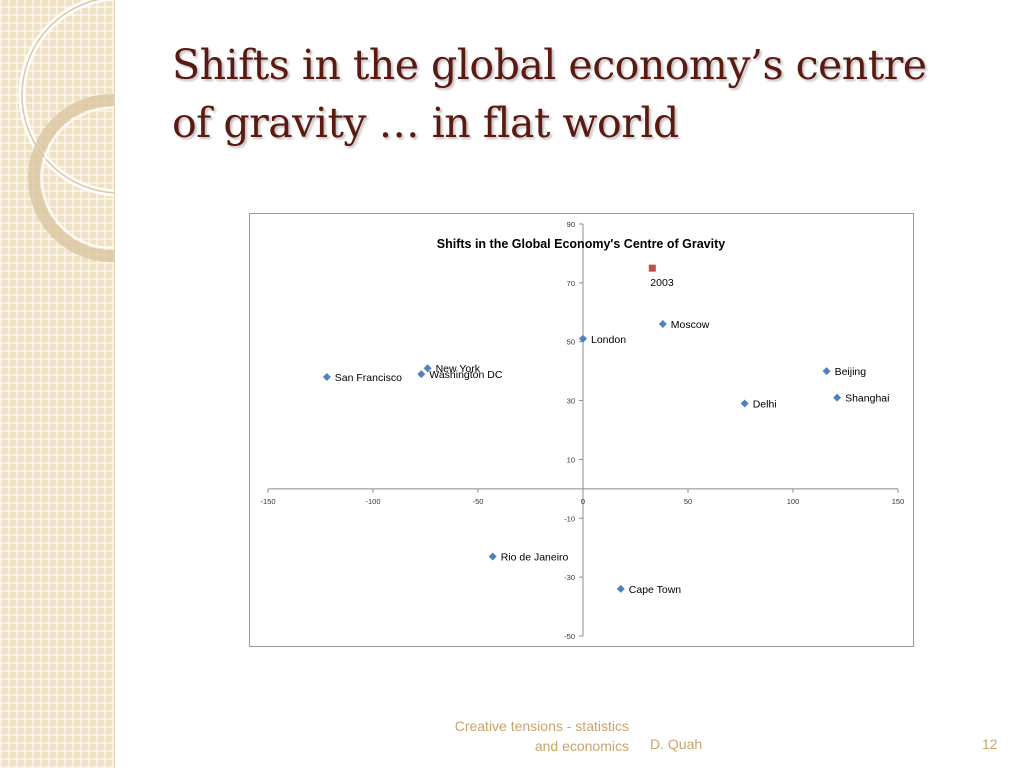  Describe the element at coordinates (765, 405) in the screenshot. I see `data-label-delhi: Delhi` at that location.